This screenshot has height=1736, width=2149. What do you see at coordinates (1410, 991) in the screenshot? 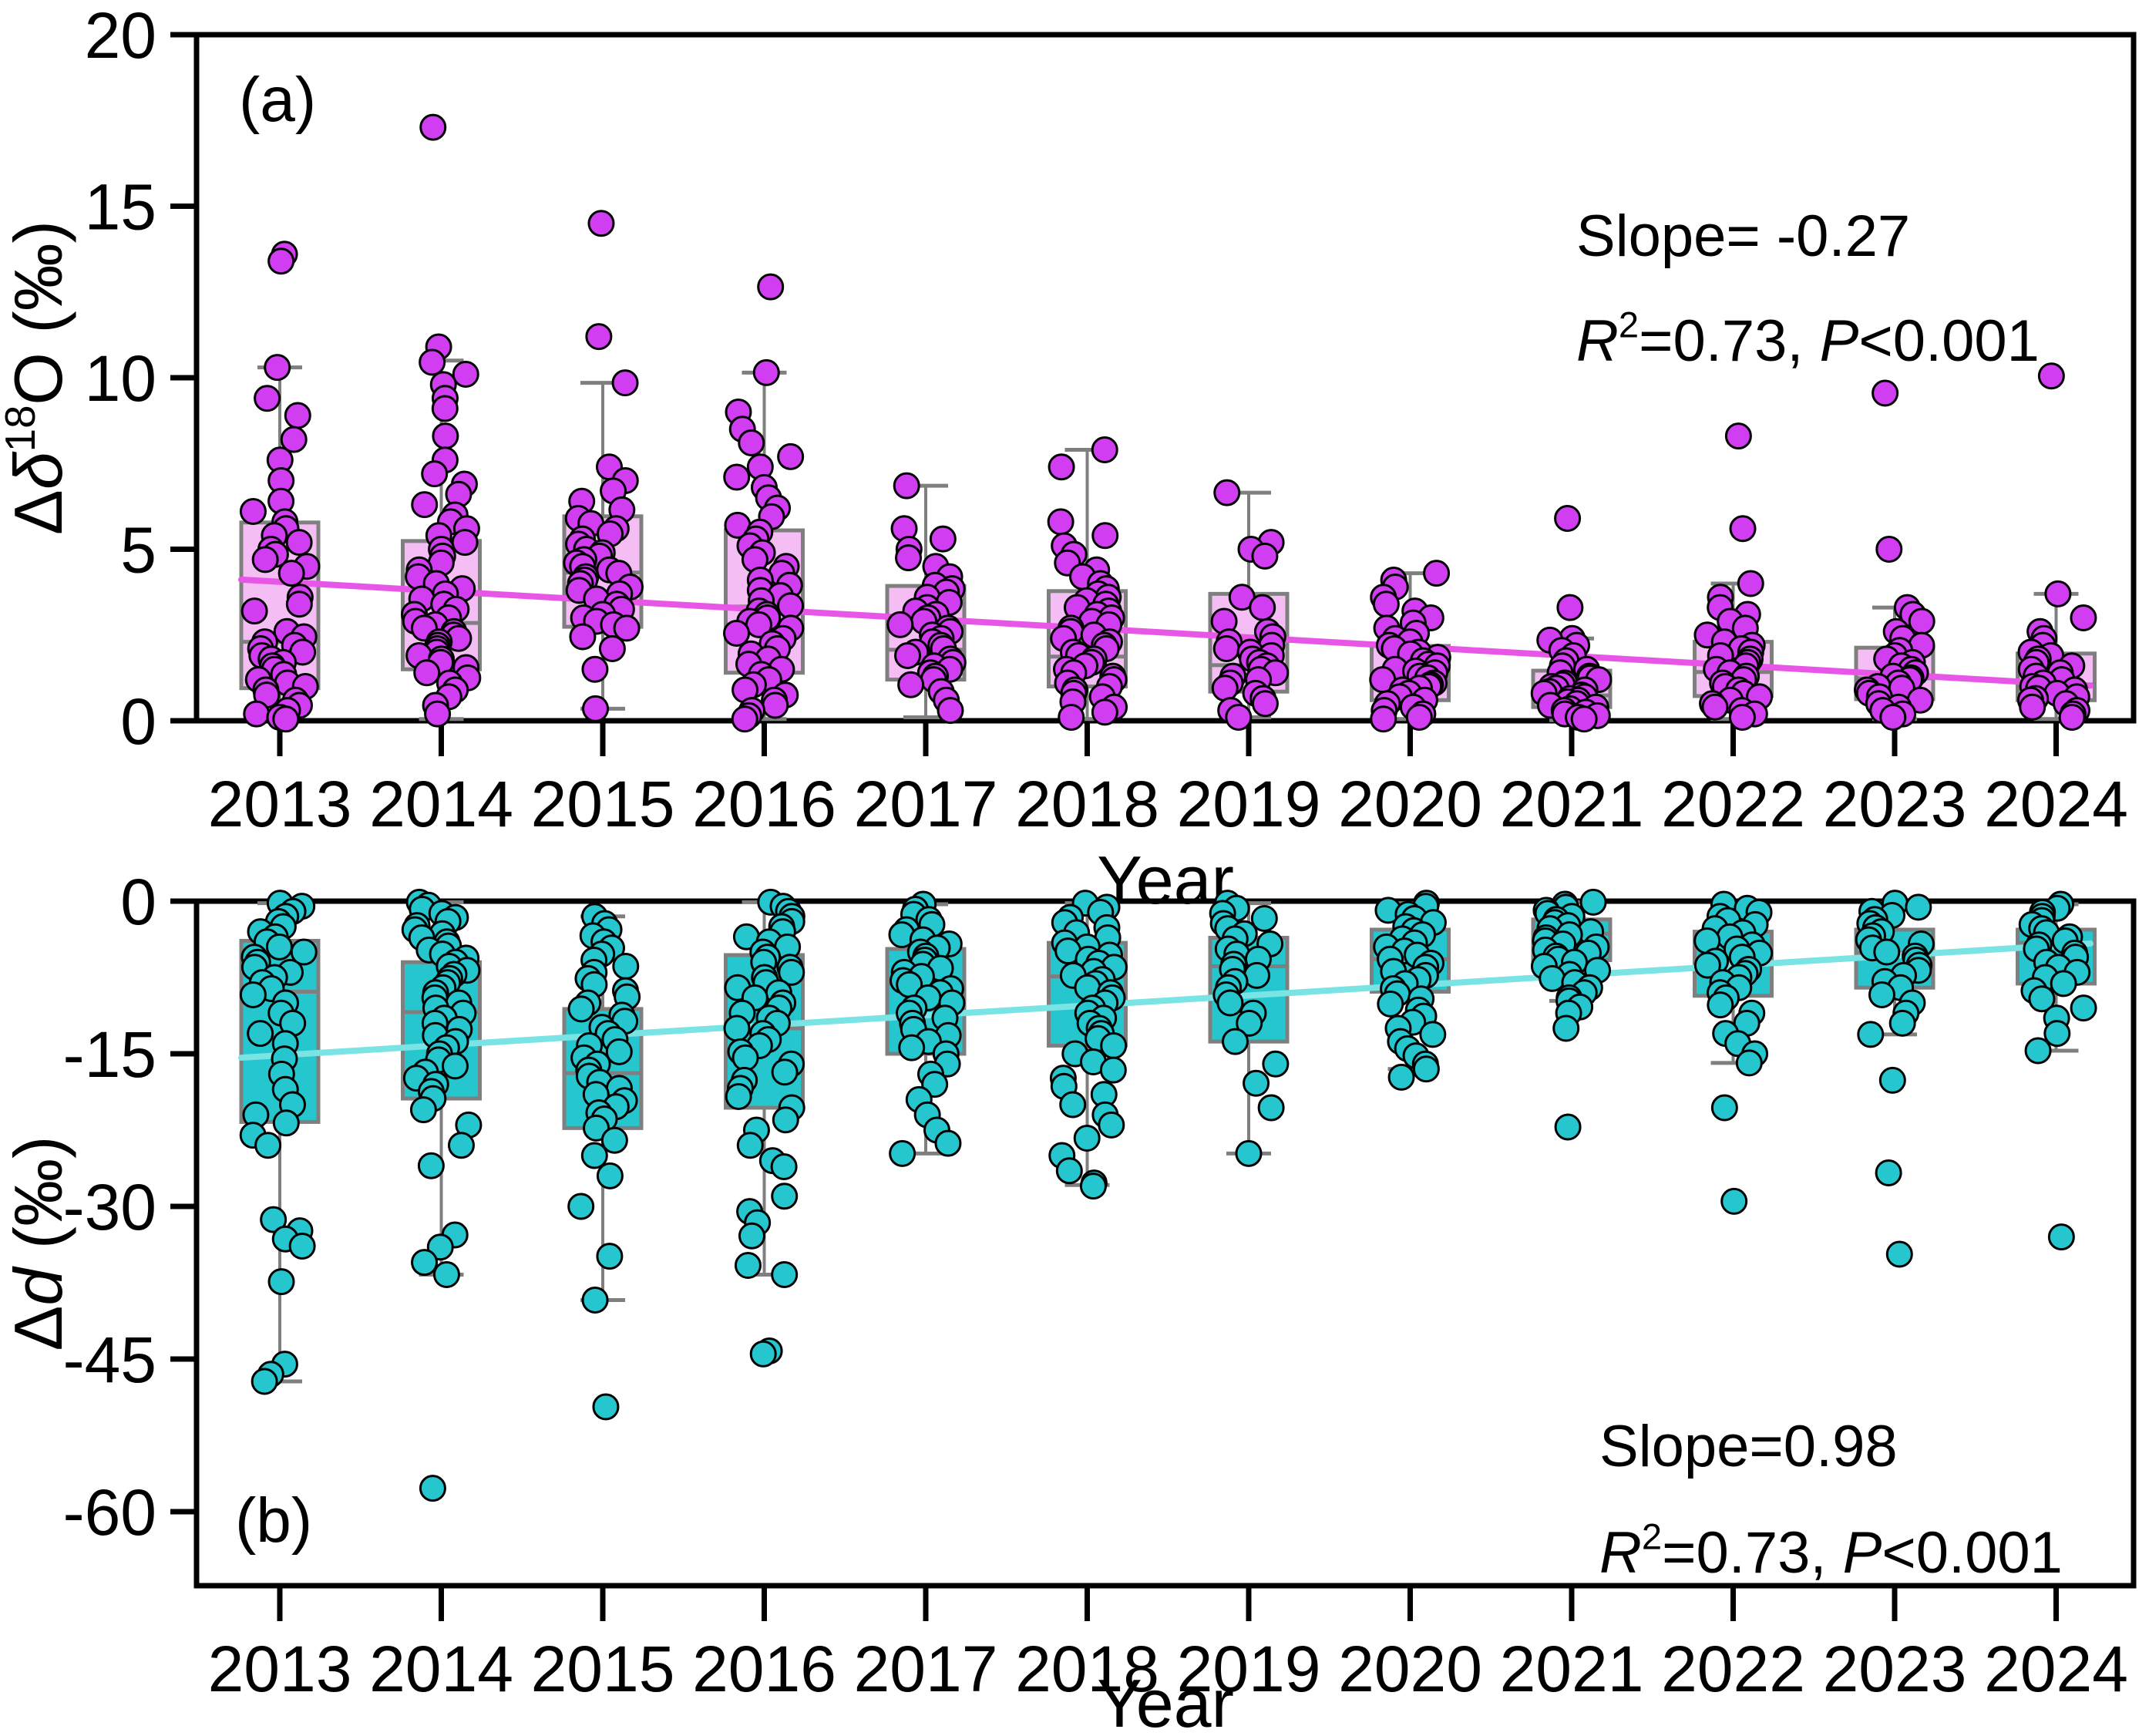
I see `scatter-2020` at bounding box center [1410, 991].